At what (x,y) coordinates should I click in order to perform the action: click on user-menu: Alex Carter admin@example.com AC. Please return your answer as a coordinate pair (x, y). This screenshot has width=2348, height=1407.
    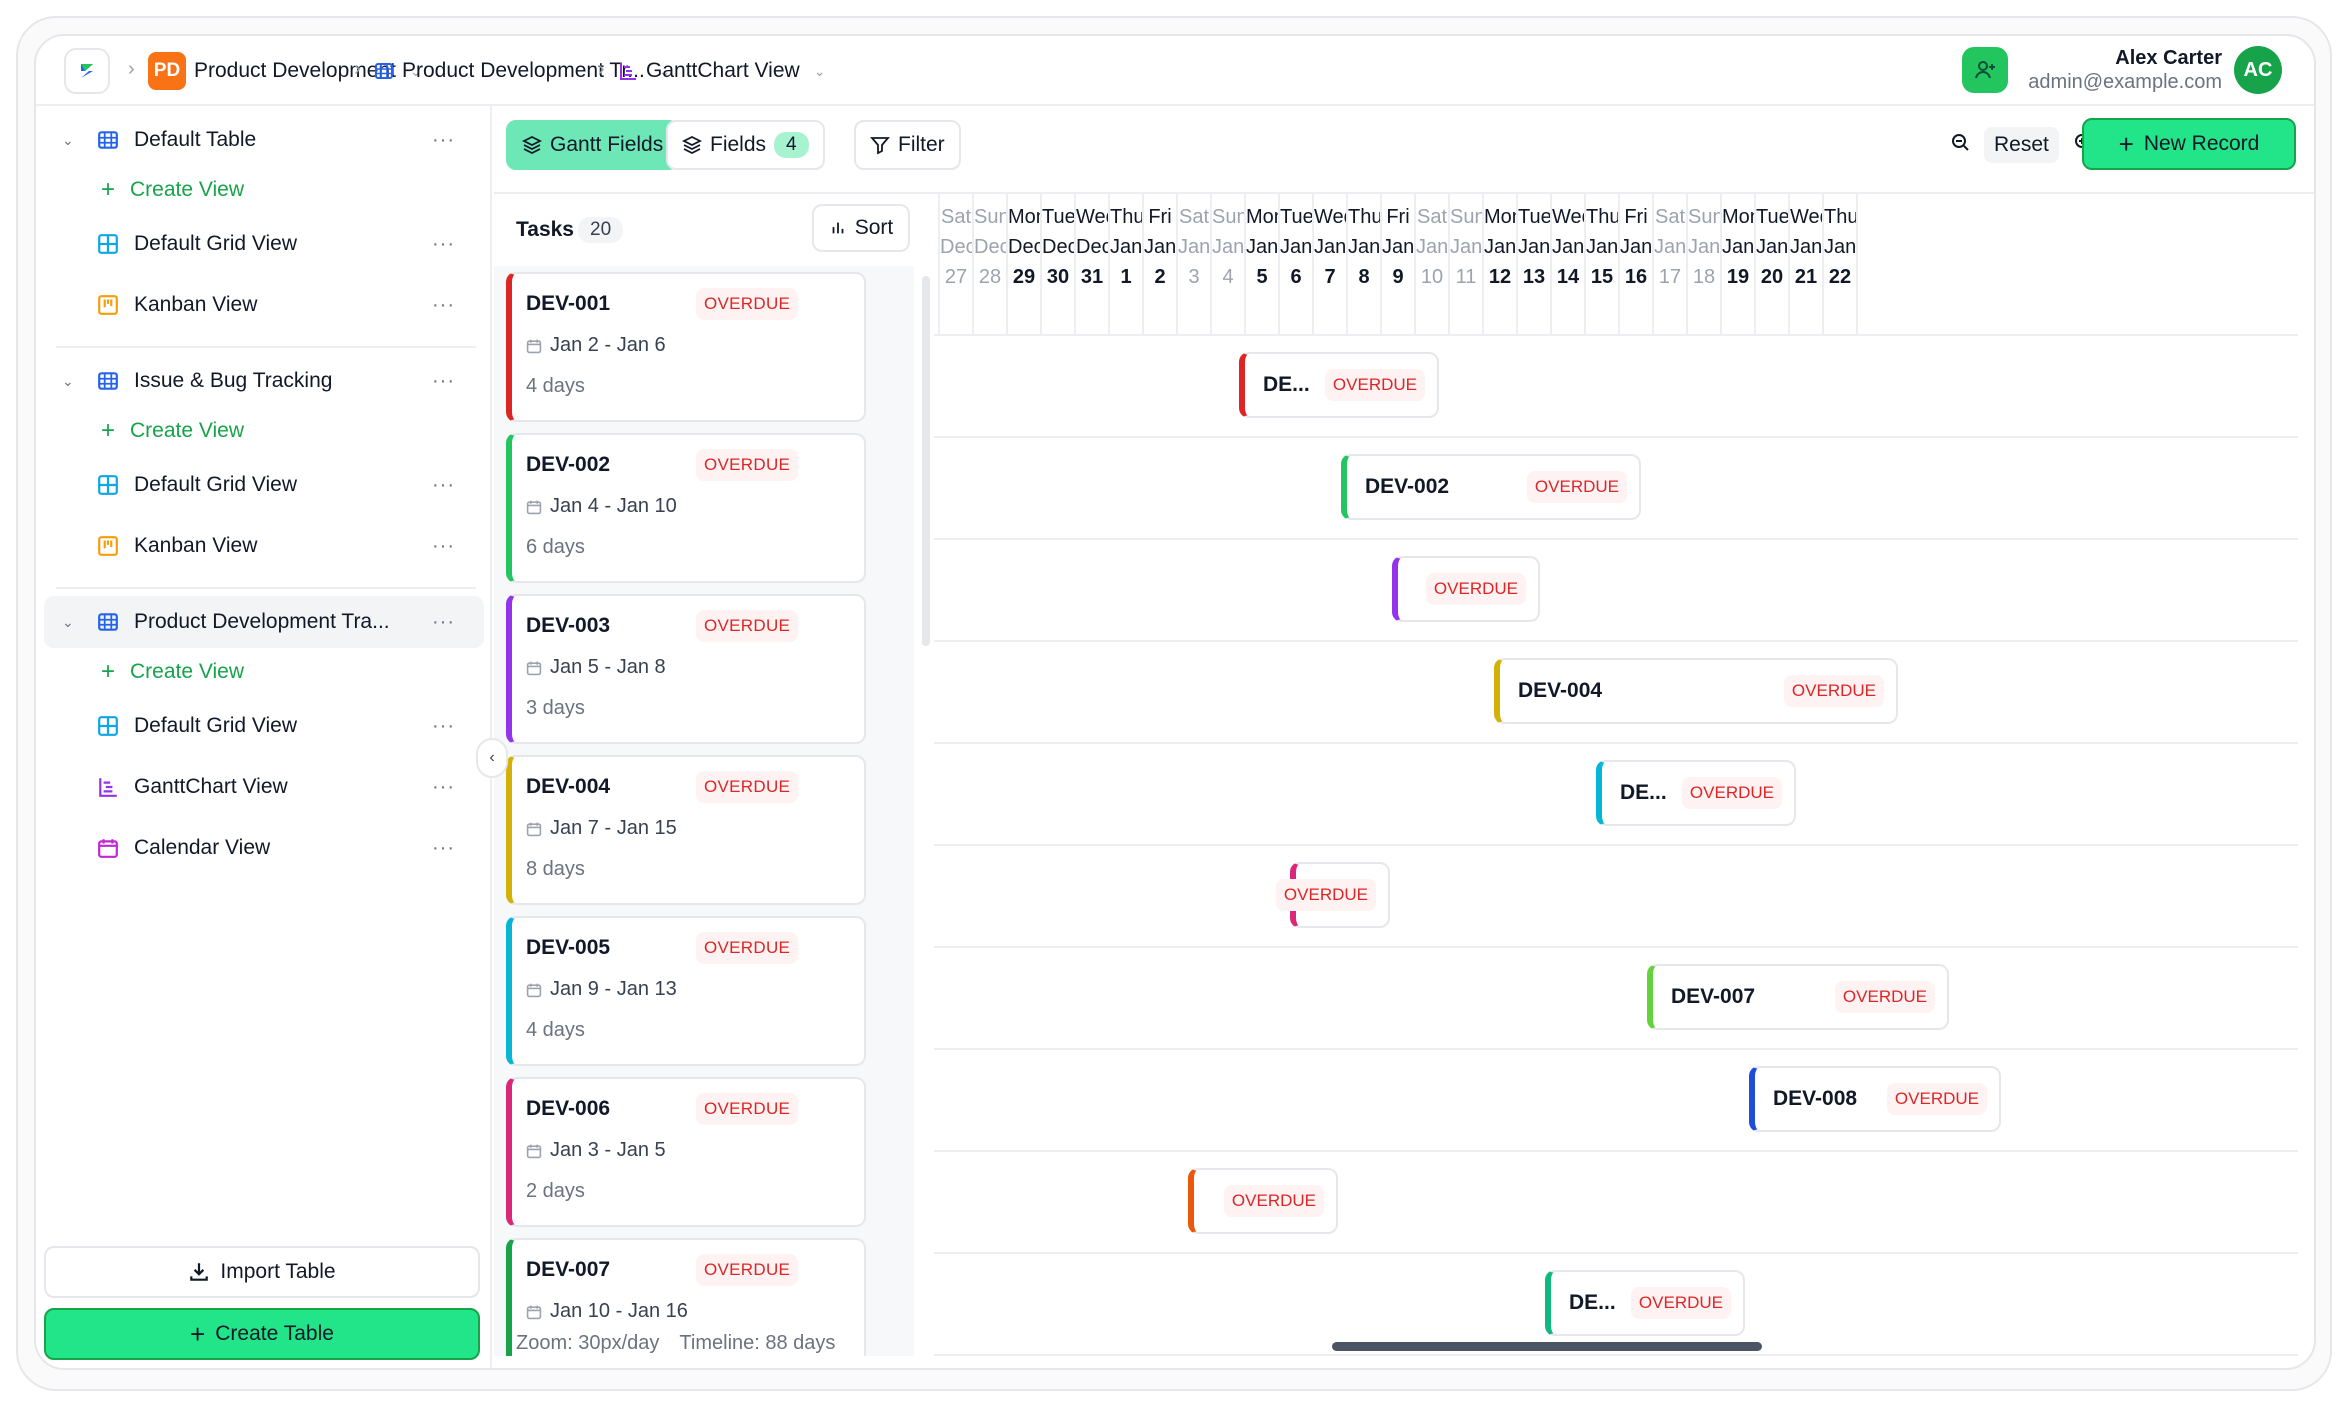
    Looking at the image, I should click on (2122, 70).